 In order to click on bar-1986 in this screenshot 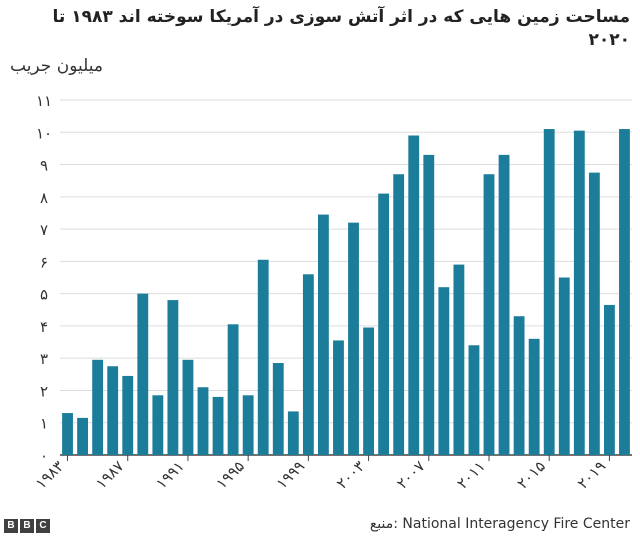, I will do `click(113, 410)`.